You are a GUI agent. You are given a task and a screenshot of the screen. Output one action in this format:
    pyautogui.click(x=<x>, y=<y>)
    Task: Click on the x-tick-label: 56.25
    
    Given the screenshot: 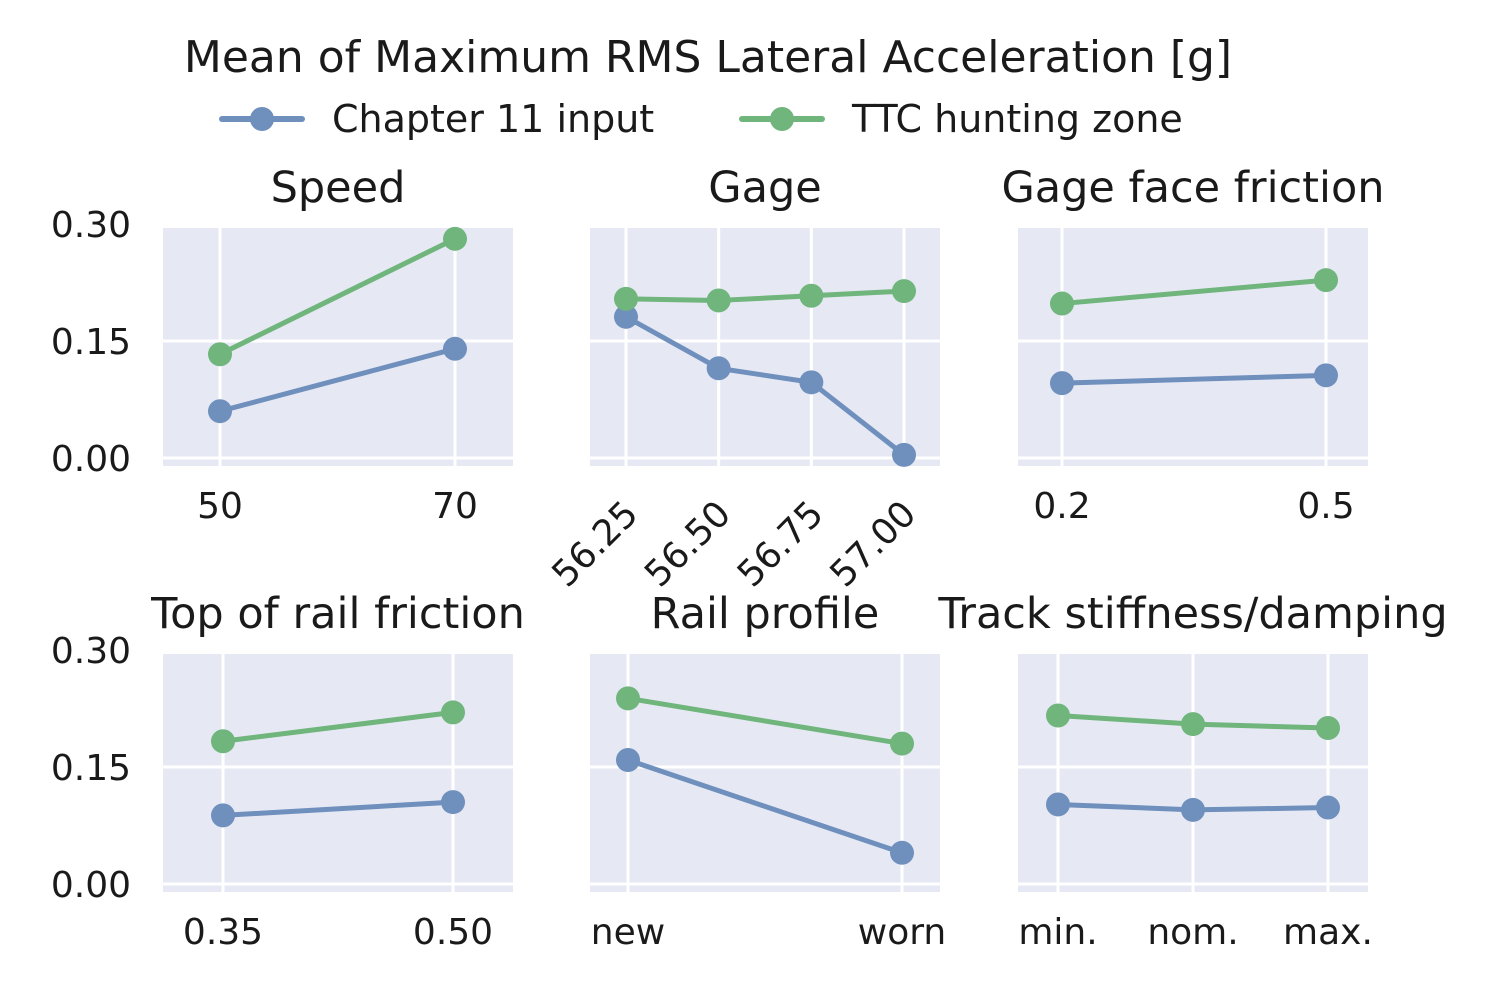 What is the action you would take?
    pyautogui.click(x=595, y=544)
    